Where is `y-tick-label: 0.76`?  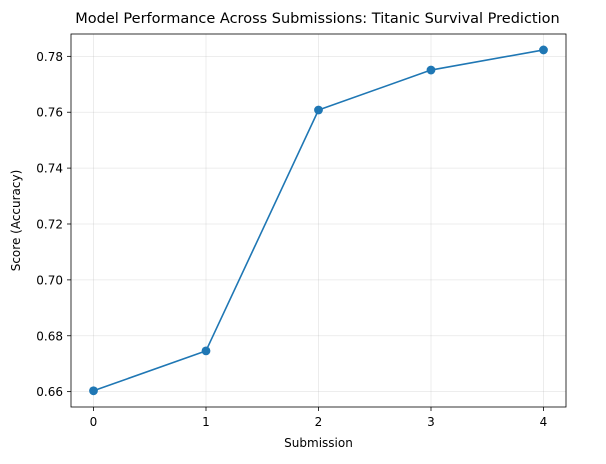
y-tick-label: 0.76 is located at coordinates (49, 113).